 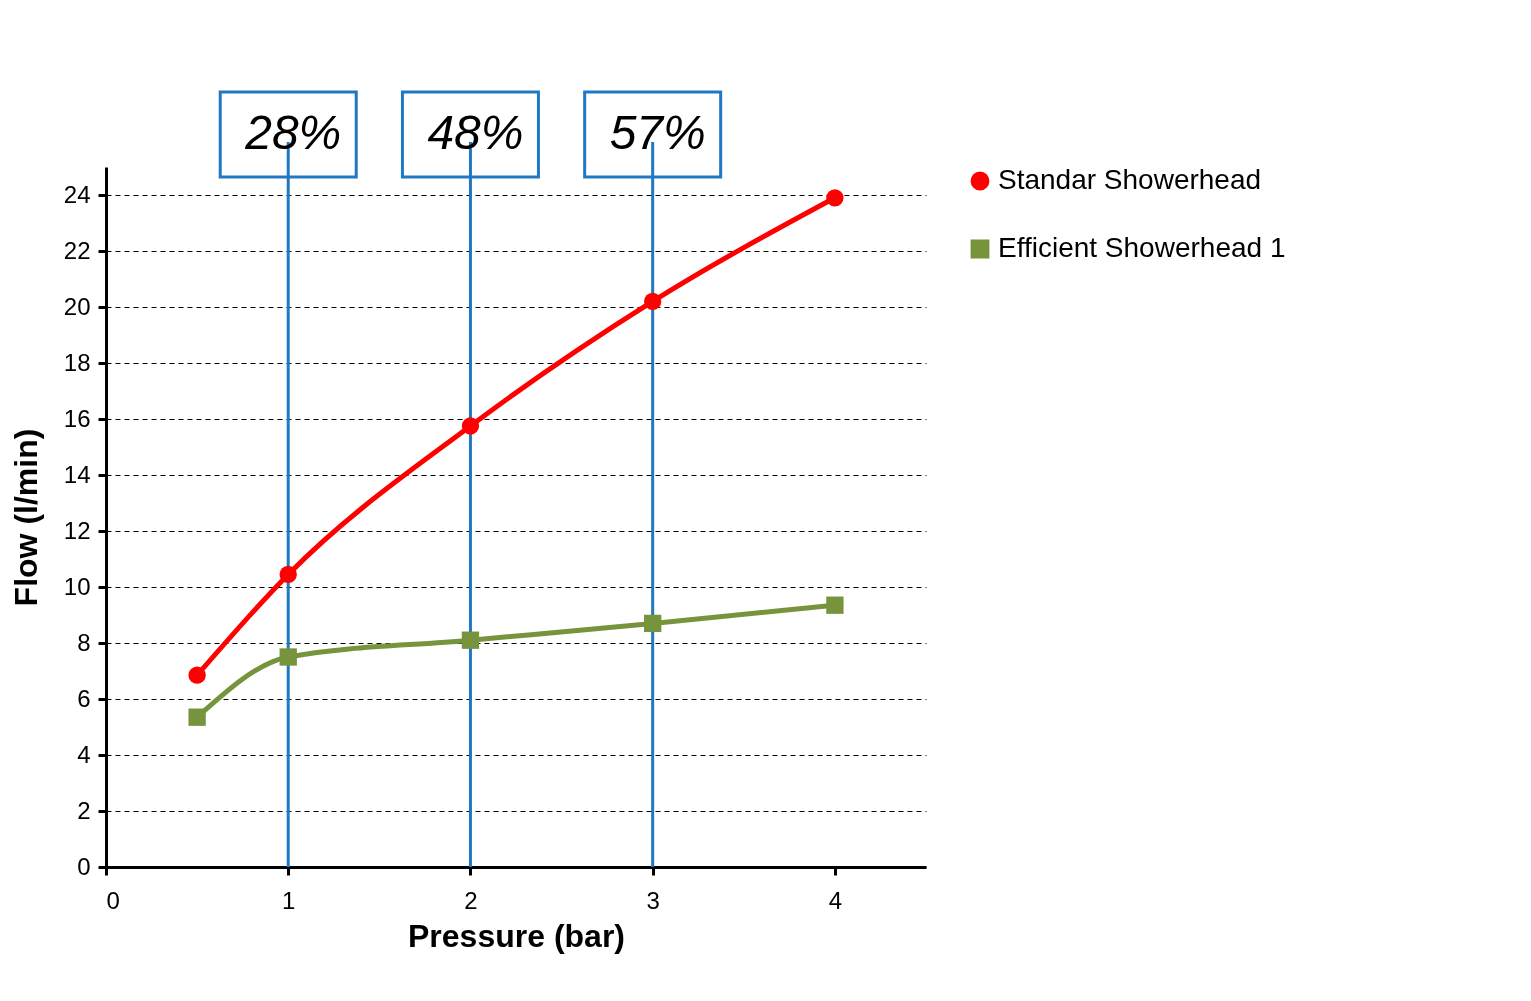 What do you see at coordinates (289, 900) in the screenshot?
I see `x-tick-label: 1` at bounding box center [289, 900].